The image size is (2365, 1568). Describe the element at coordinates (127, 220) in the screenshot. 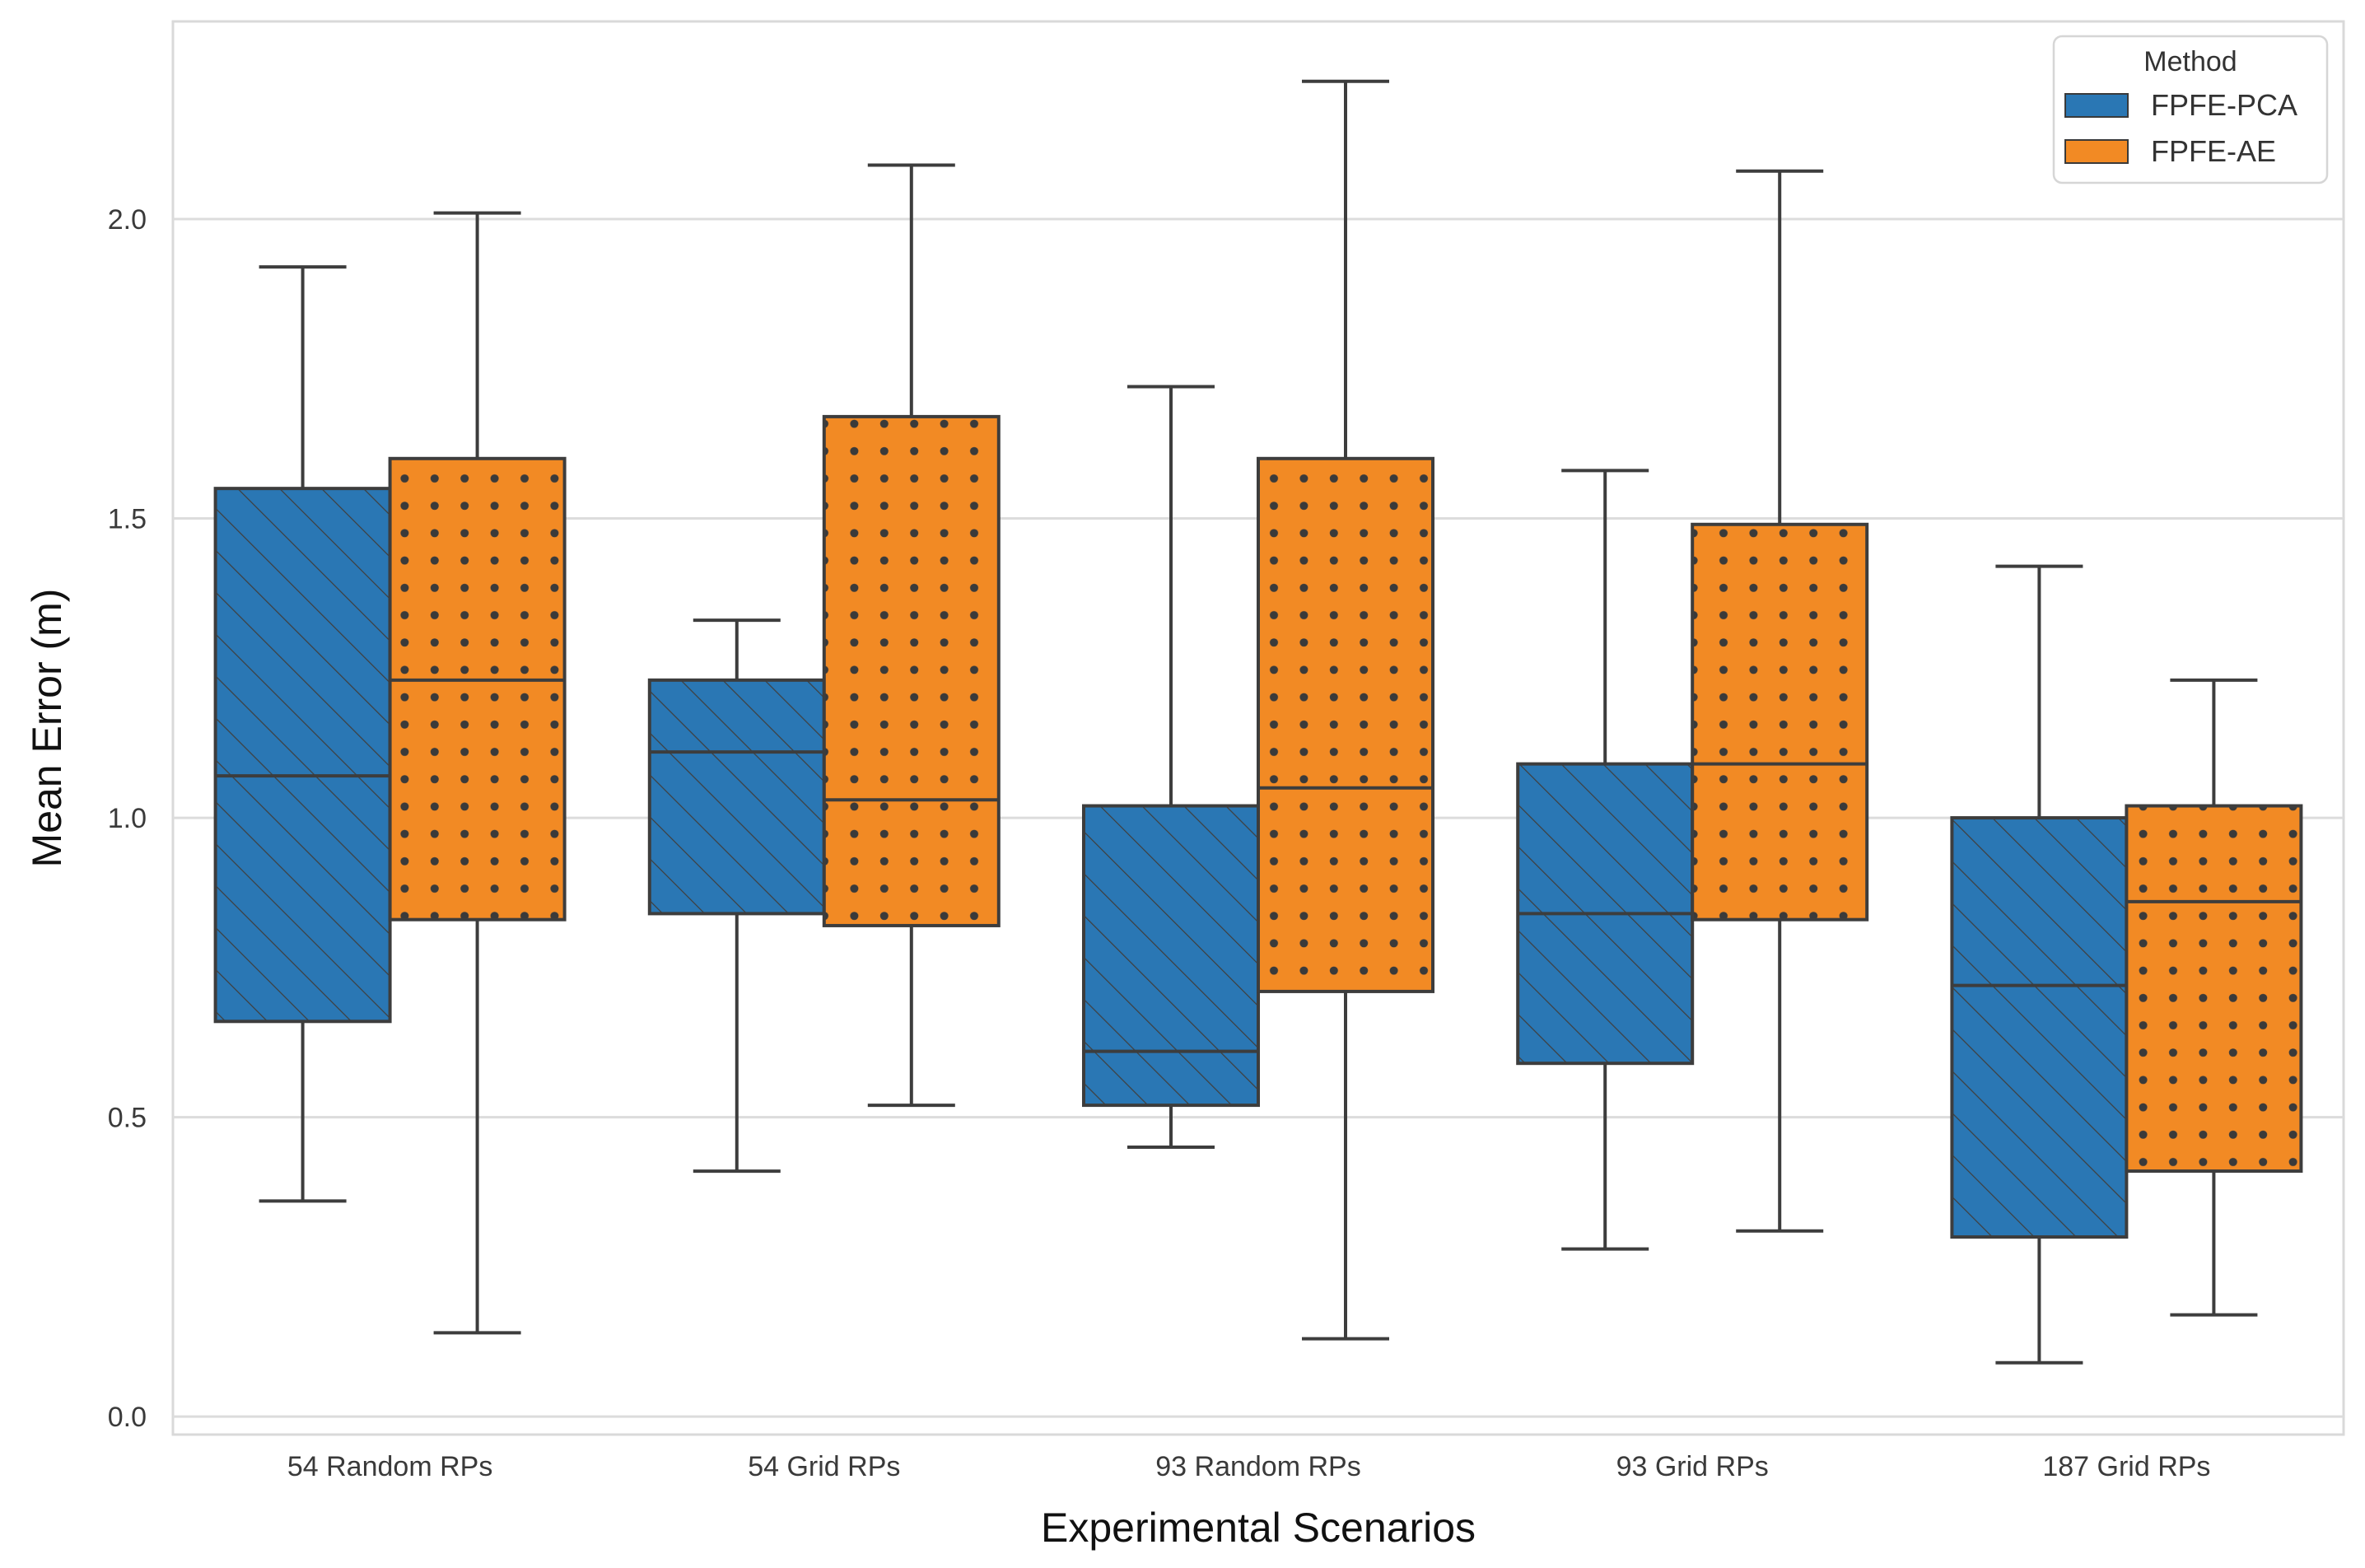

I see `y-tick-label: 2.0` at that location.